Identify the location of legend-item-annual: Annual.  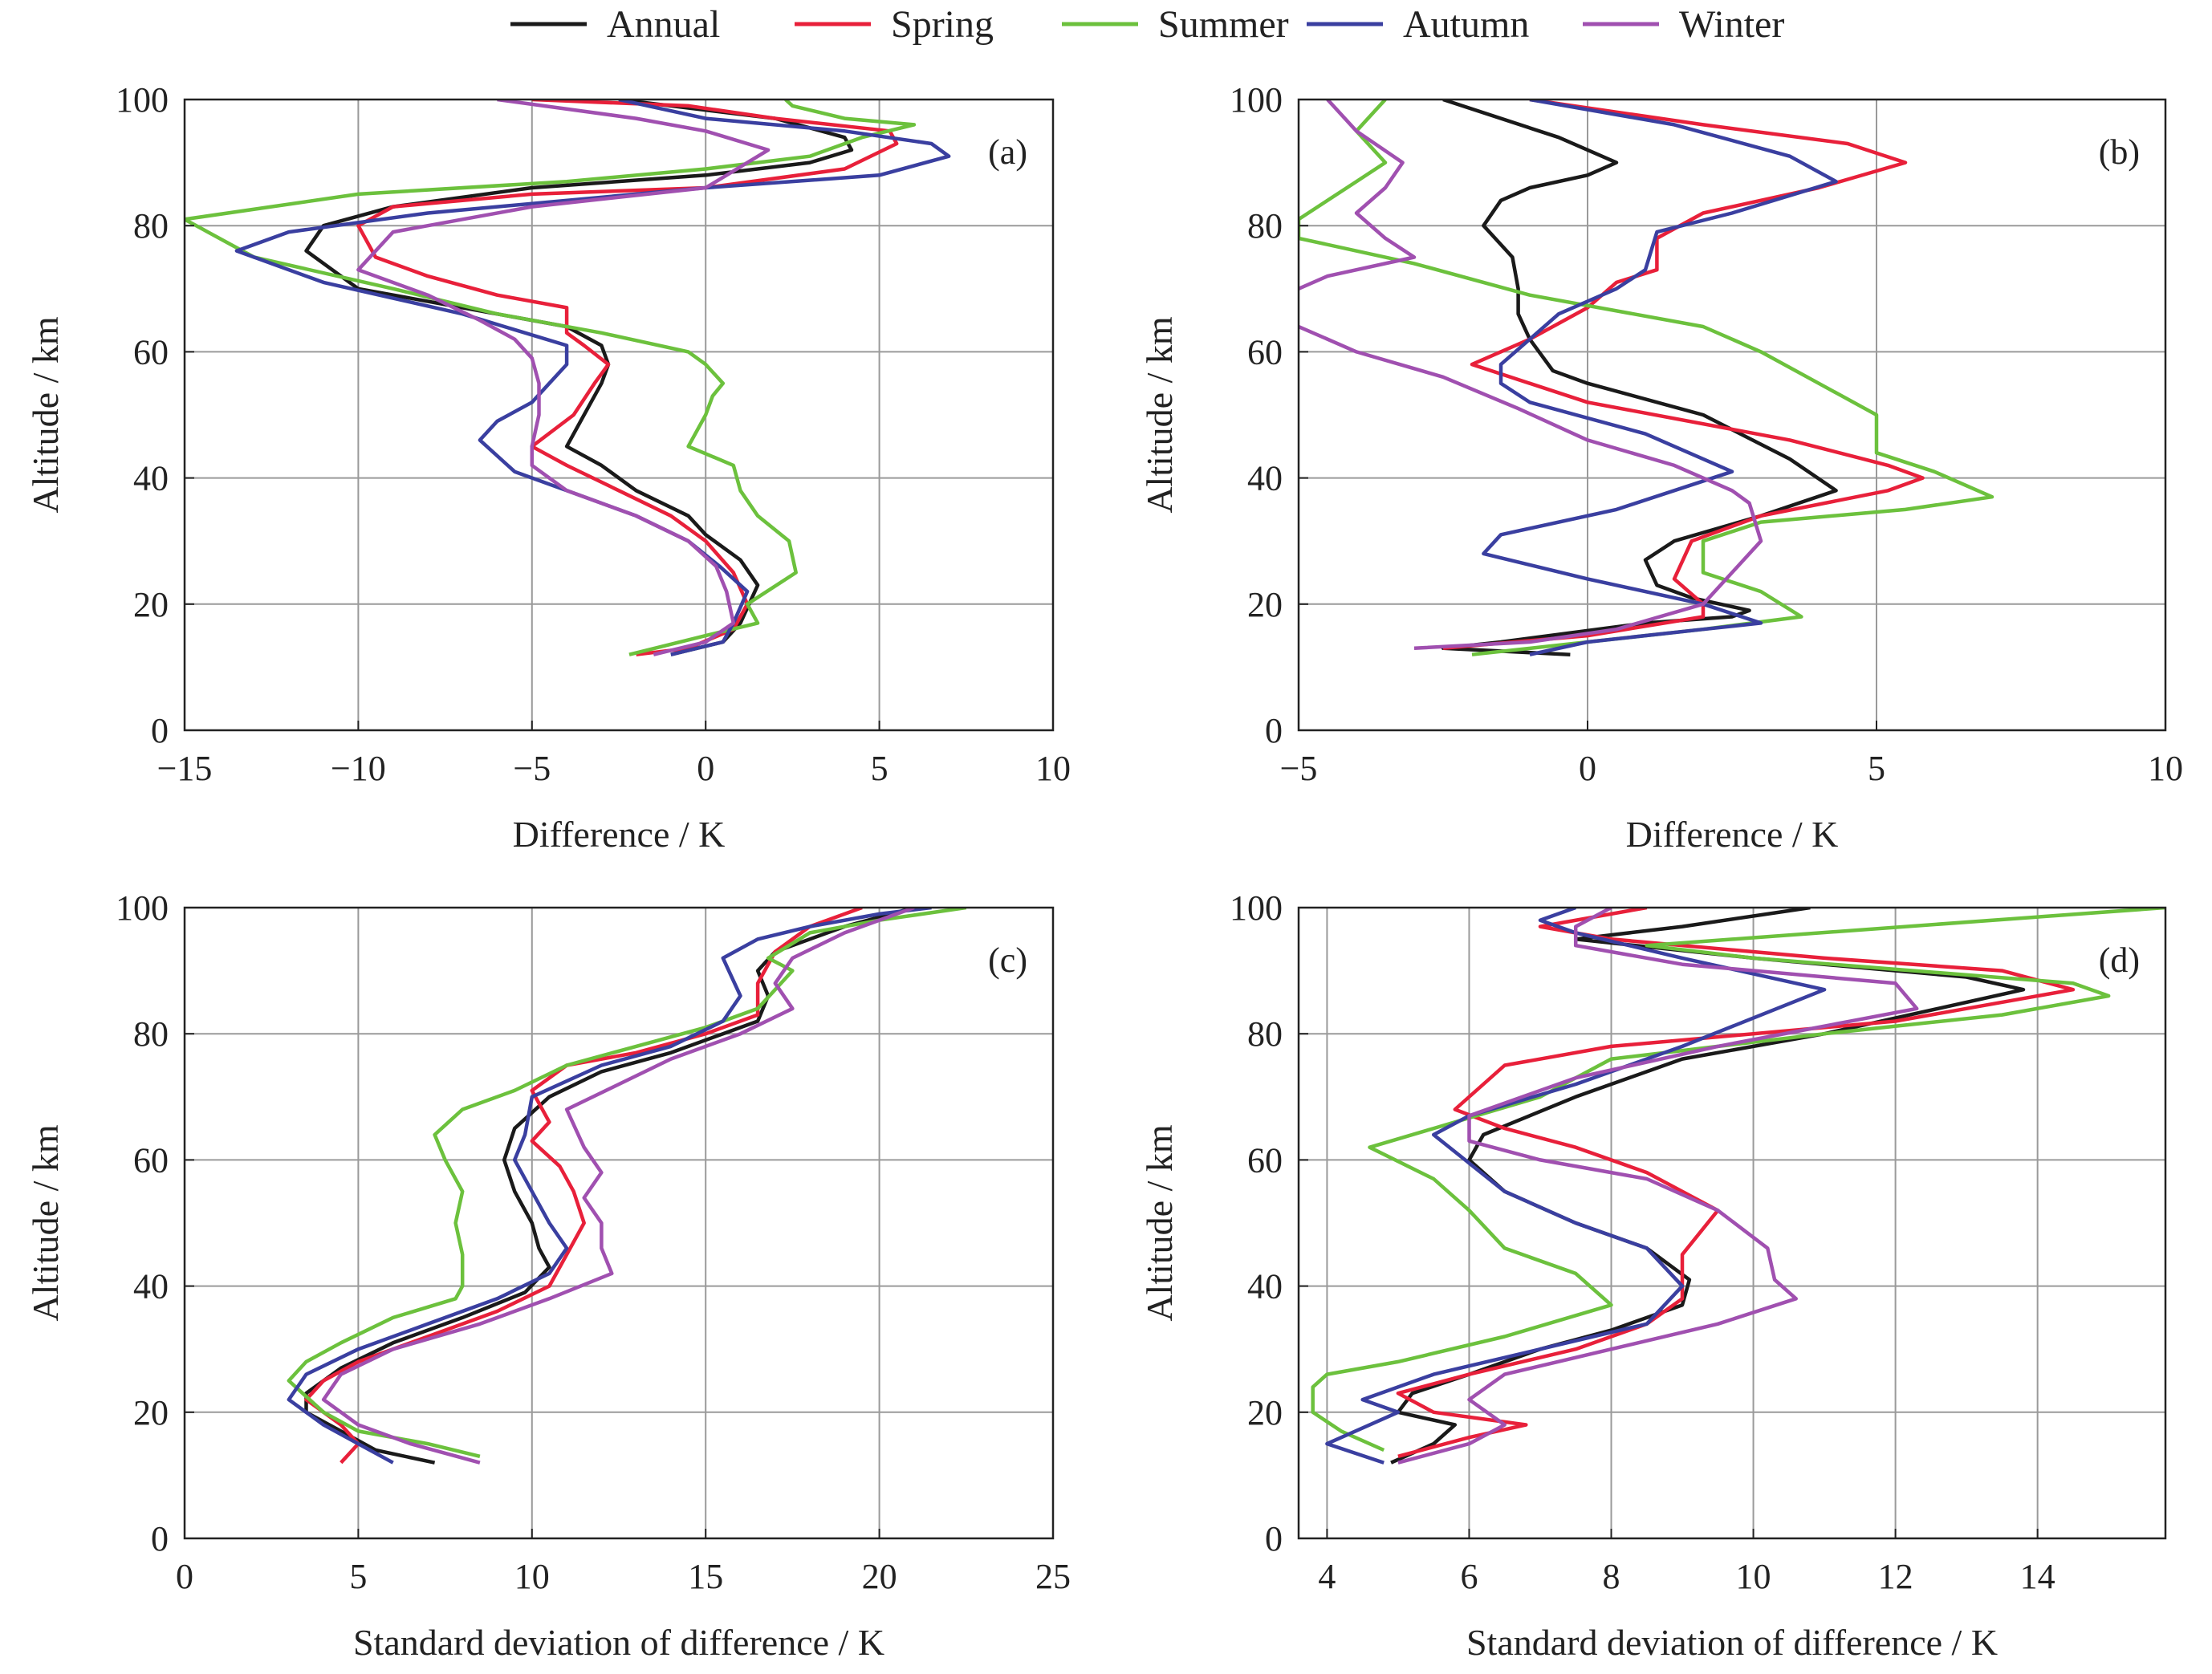
(615, 24).